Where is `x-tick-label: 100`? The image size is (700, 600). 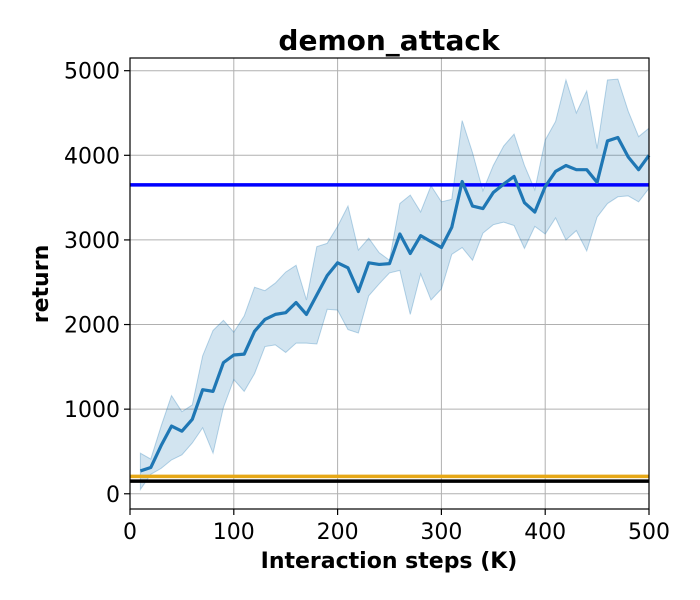 x-tick-label: 100 is located at coordinates (234, 532).